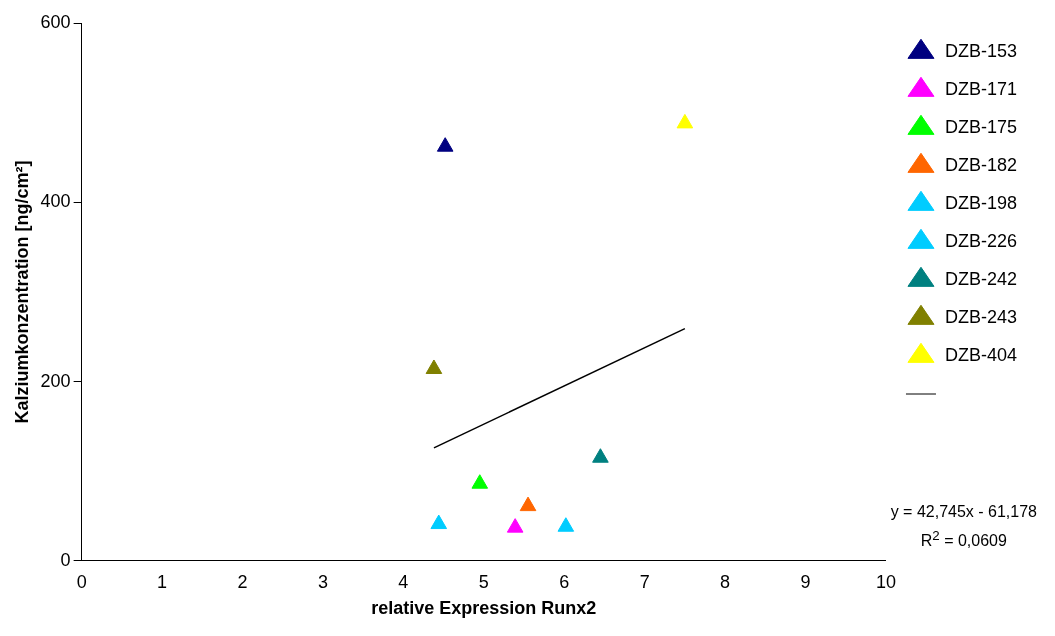 The image size is (1055, 636). I want to click on y-axis-title: Kalziumkonzentration [ng/cm²], so click(21, 292).